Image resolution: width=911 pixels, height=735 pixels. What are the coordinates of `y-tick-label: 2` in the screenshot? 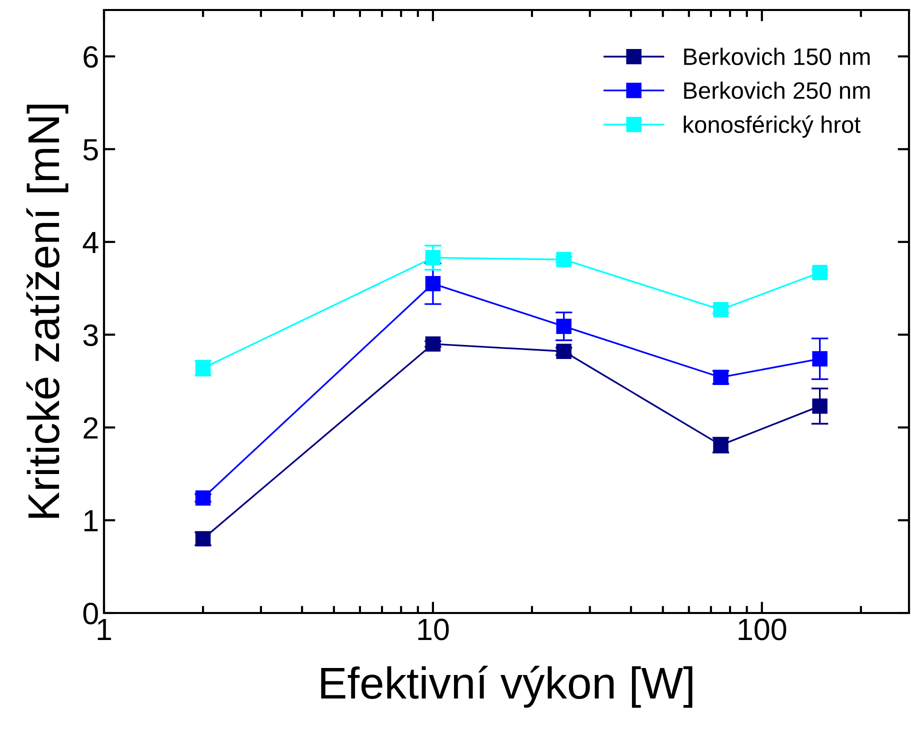 It's located at (91, 428).